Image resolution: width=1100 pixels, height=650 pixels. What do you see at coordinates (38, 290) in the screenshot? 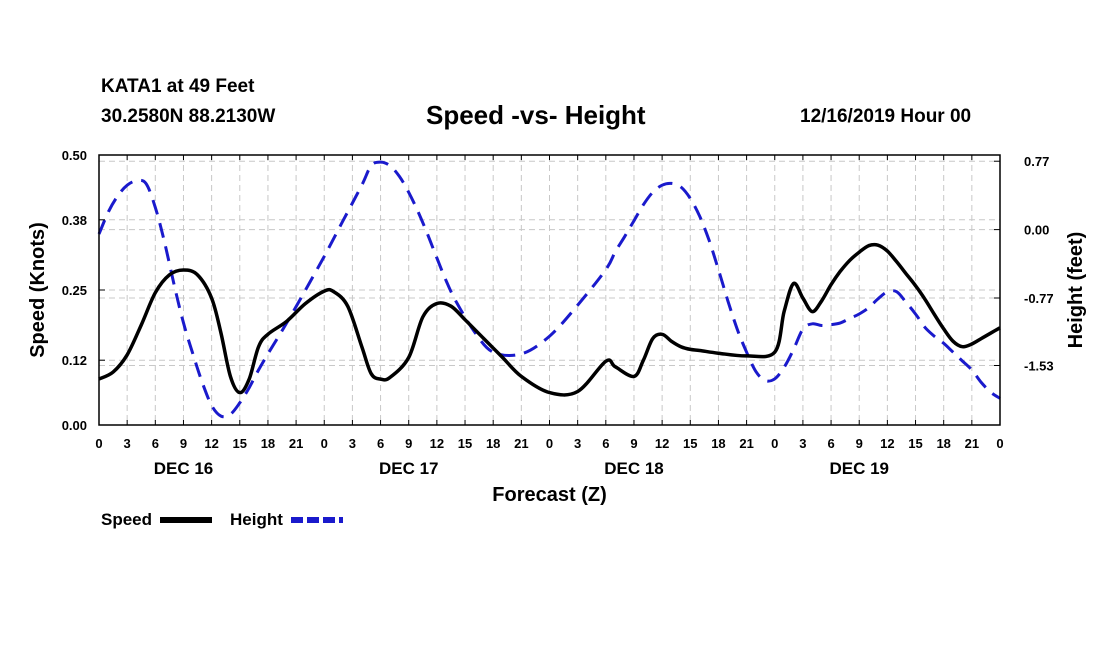
I see `y-axis-label: Speed (Knots)` at bounding box center [38, 290].